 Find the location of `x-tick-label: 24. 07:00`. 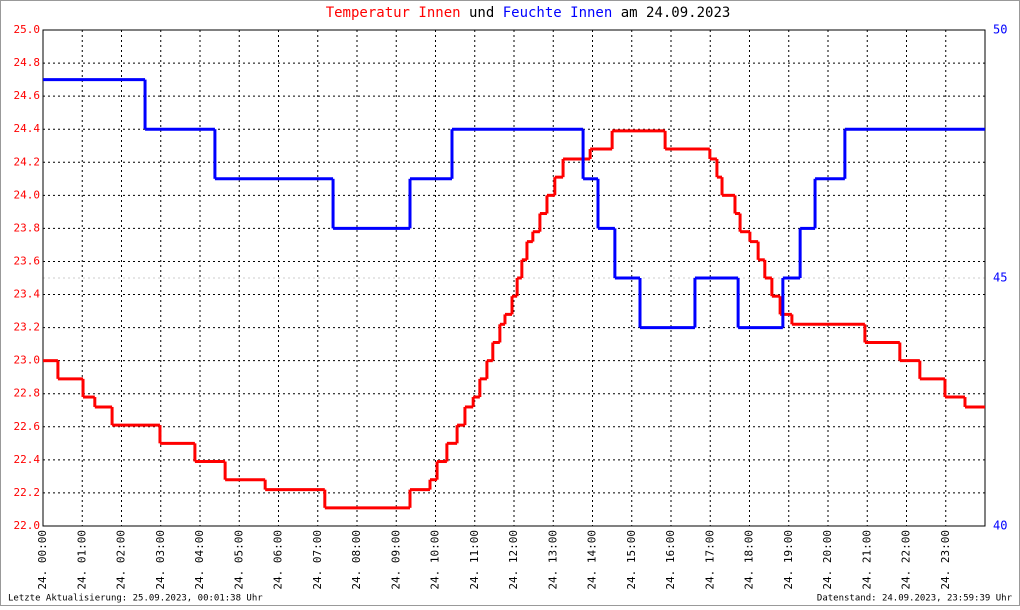

x-tick-label: 24. 07:00 is located at coordinates (317, 560).